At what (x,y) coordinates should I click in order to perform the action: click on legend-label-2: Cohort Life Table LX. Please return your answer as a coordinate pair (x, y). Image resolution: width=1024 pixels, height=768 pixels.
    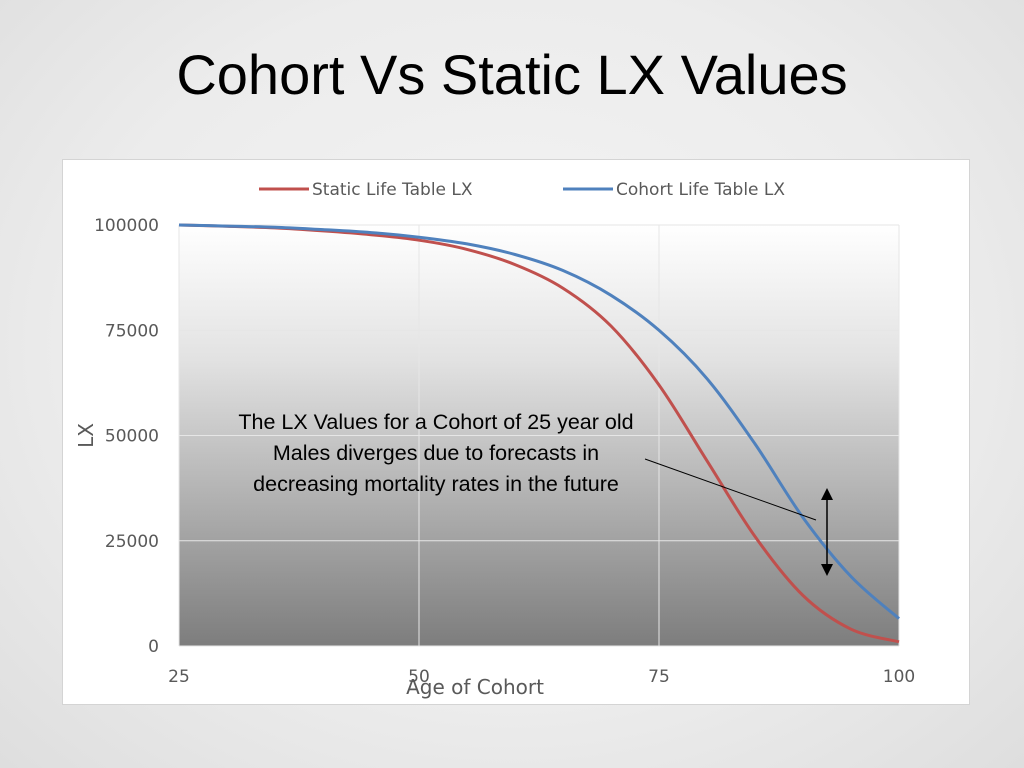
    Looking at the image, I should click on (700, 190).